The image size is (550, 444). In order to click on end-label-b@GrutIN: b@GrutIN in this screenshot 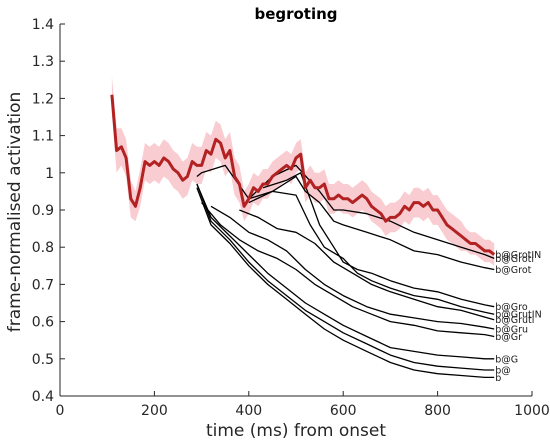, I will do `click(518, 315)`.